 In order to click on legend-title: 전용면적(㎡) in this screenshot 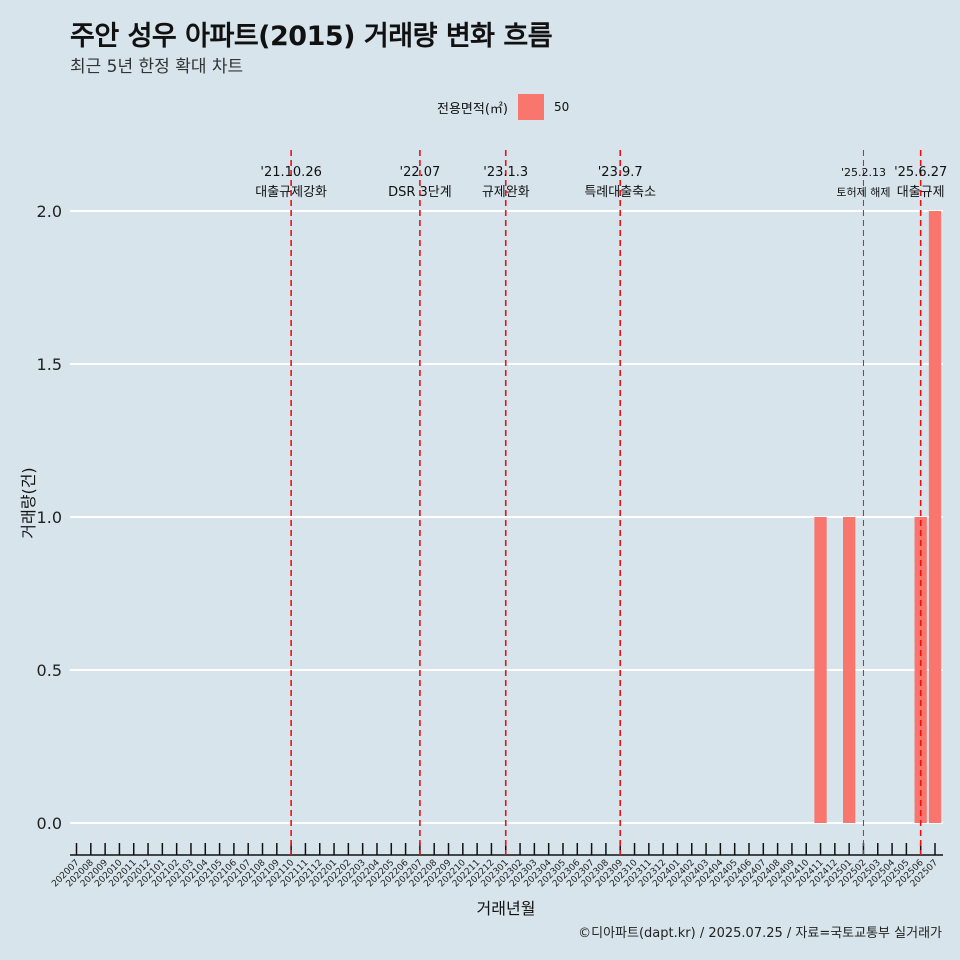, I will do `click(472, 109)`.